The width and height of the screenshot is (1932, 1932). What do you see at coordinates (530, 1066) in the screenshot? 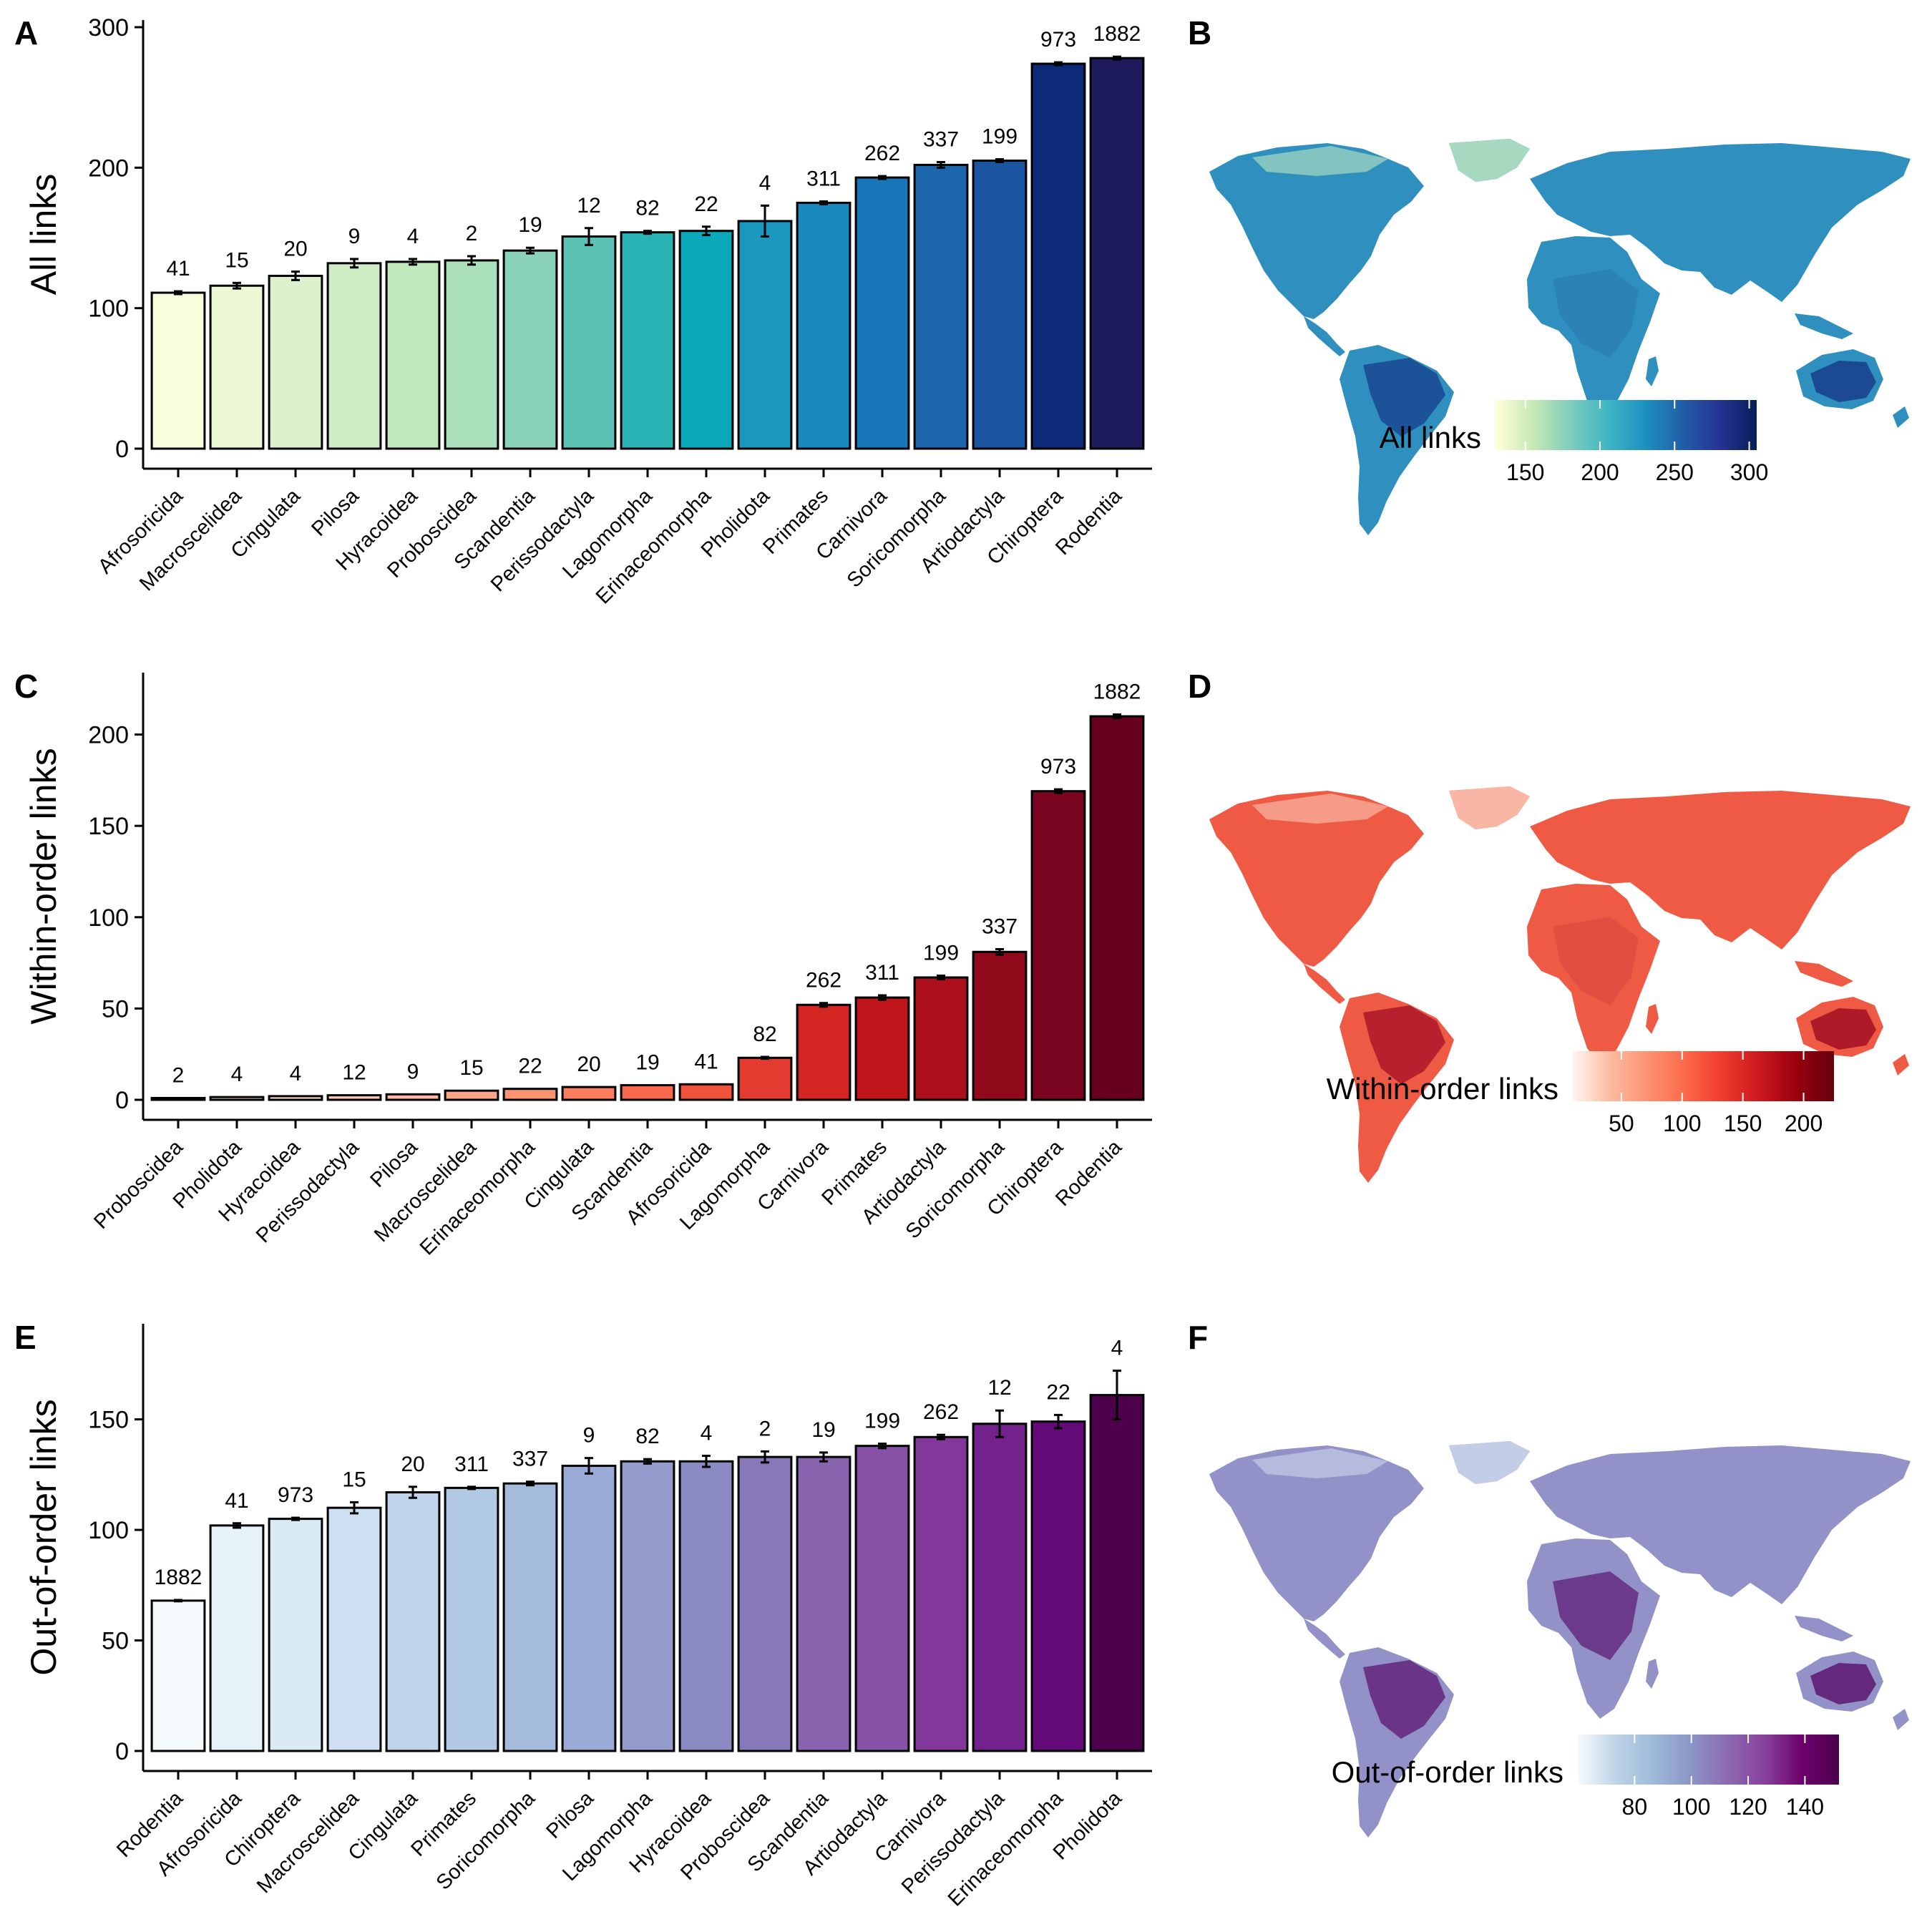
I see `data-label: 22` at bounding box center [530, 1066].